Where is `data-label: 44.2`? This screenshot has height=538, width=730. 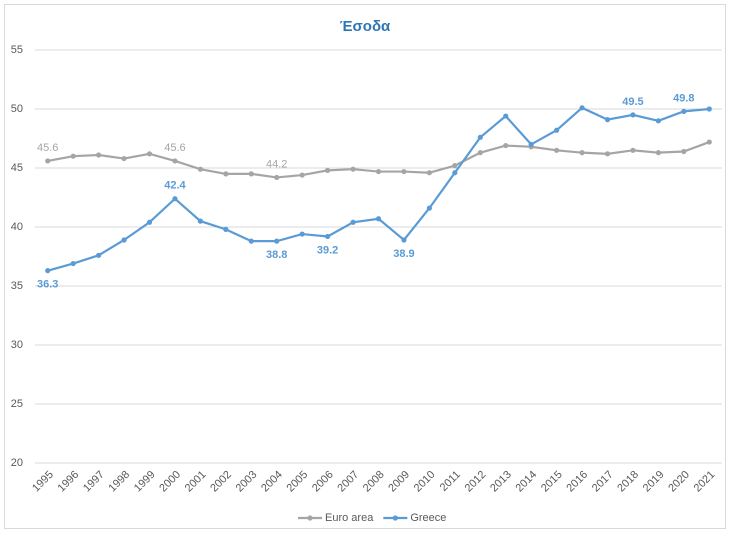 data-label: 44.2 is located at coordinates (276, 164).